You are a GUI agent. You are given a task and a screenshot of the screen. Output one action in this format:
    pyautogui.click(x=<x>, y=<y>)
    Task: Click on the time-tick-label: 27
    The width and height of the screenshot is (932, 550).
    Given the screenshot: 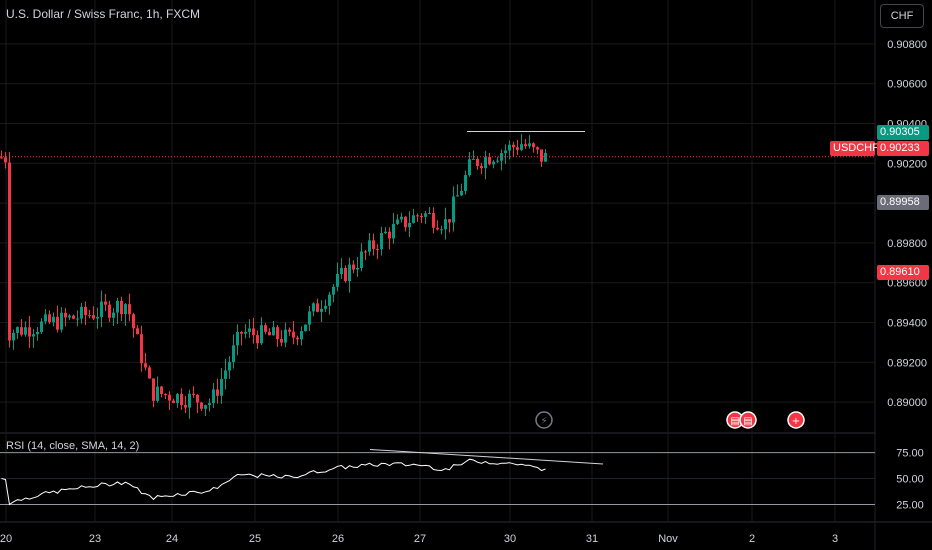 What is the action you would take?
    pyautogui.click(x=420, y=539)
    